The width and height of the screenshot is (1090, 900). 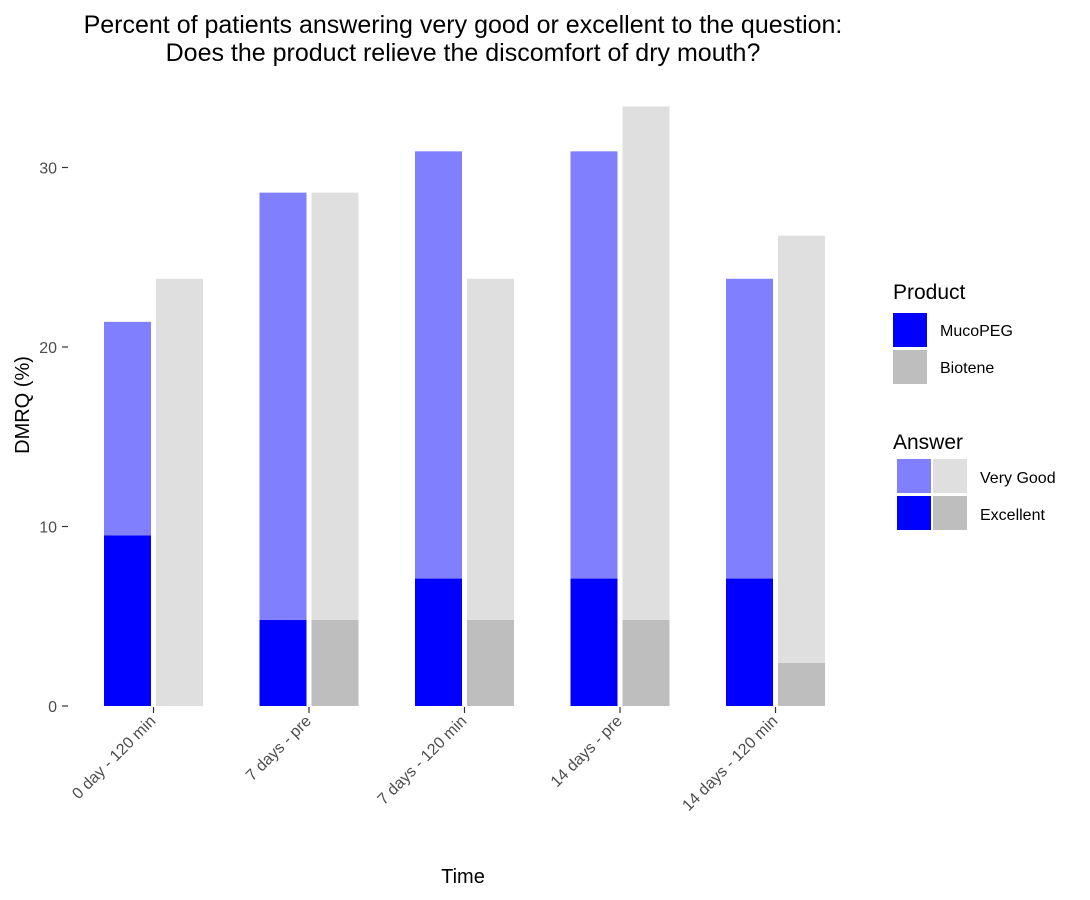 What do you see at coordinates (179, 492) in the screenshot?
I see `bar-biotene-very-good-0-day-120-min` at bounding box center [179, 492].